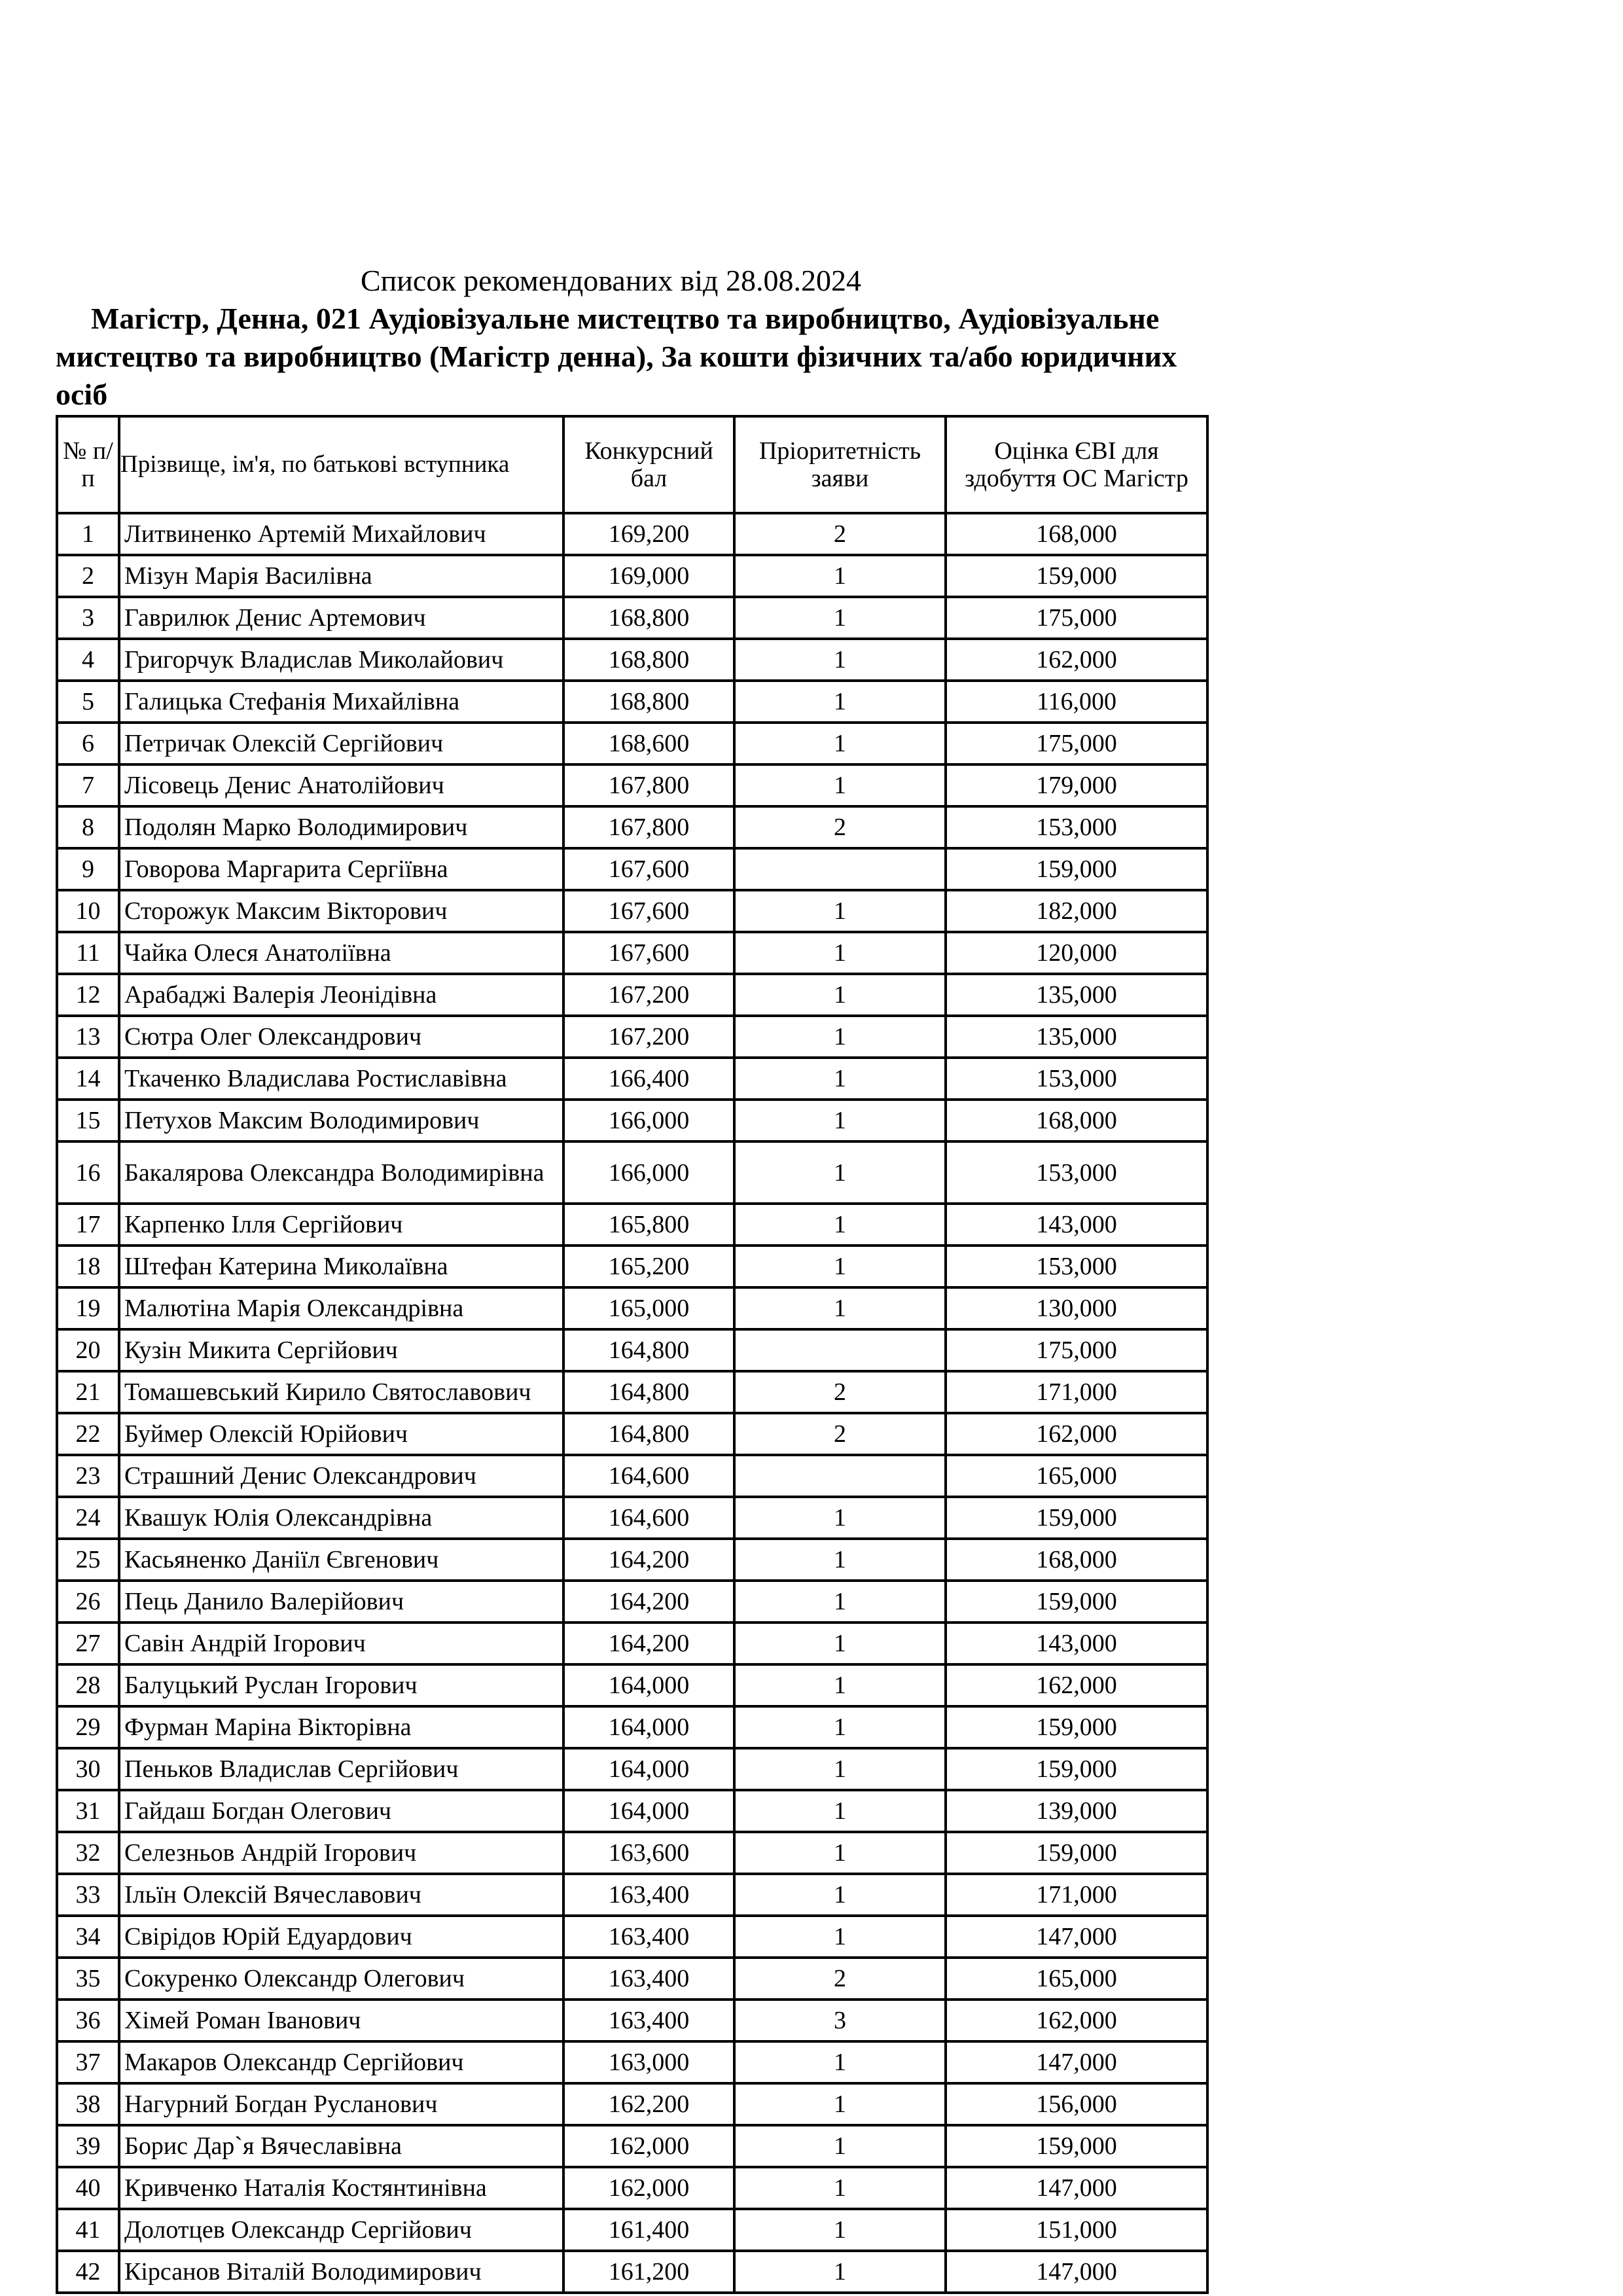  I want to click on header-name: Прізвище, ім'я, по батькові вступника, so click(341, 464).